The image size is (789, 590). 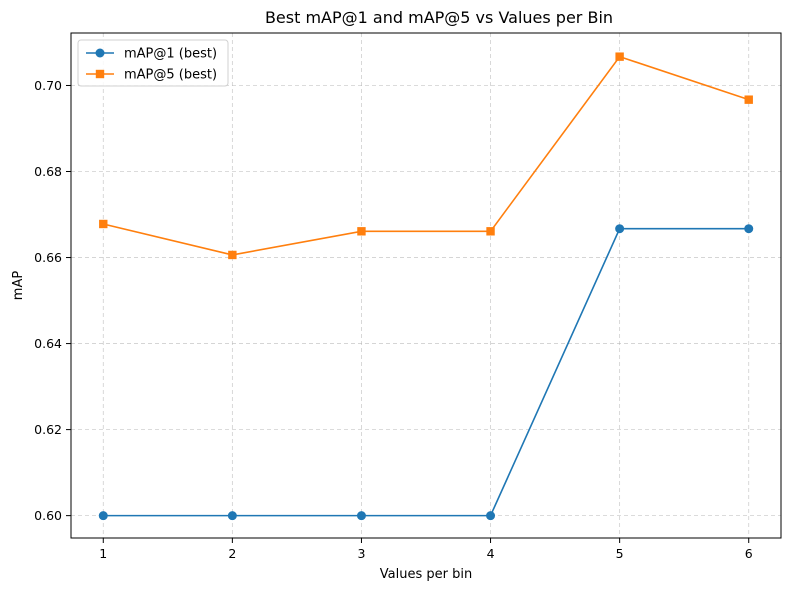 I want to click on legend-label: mAP@5 (best), so click(x=170, y=75).